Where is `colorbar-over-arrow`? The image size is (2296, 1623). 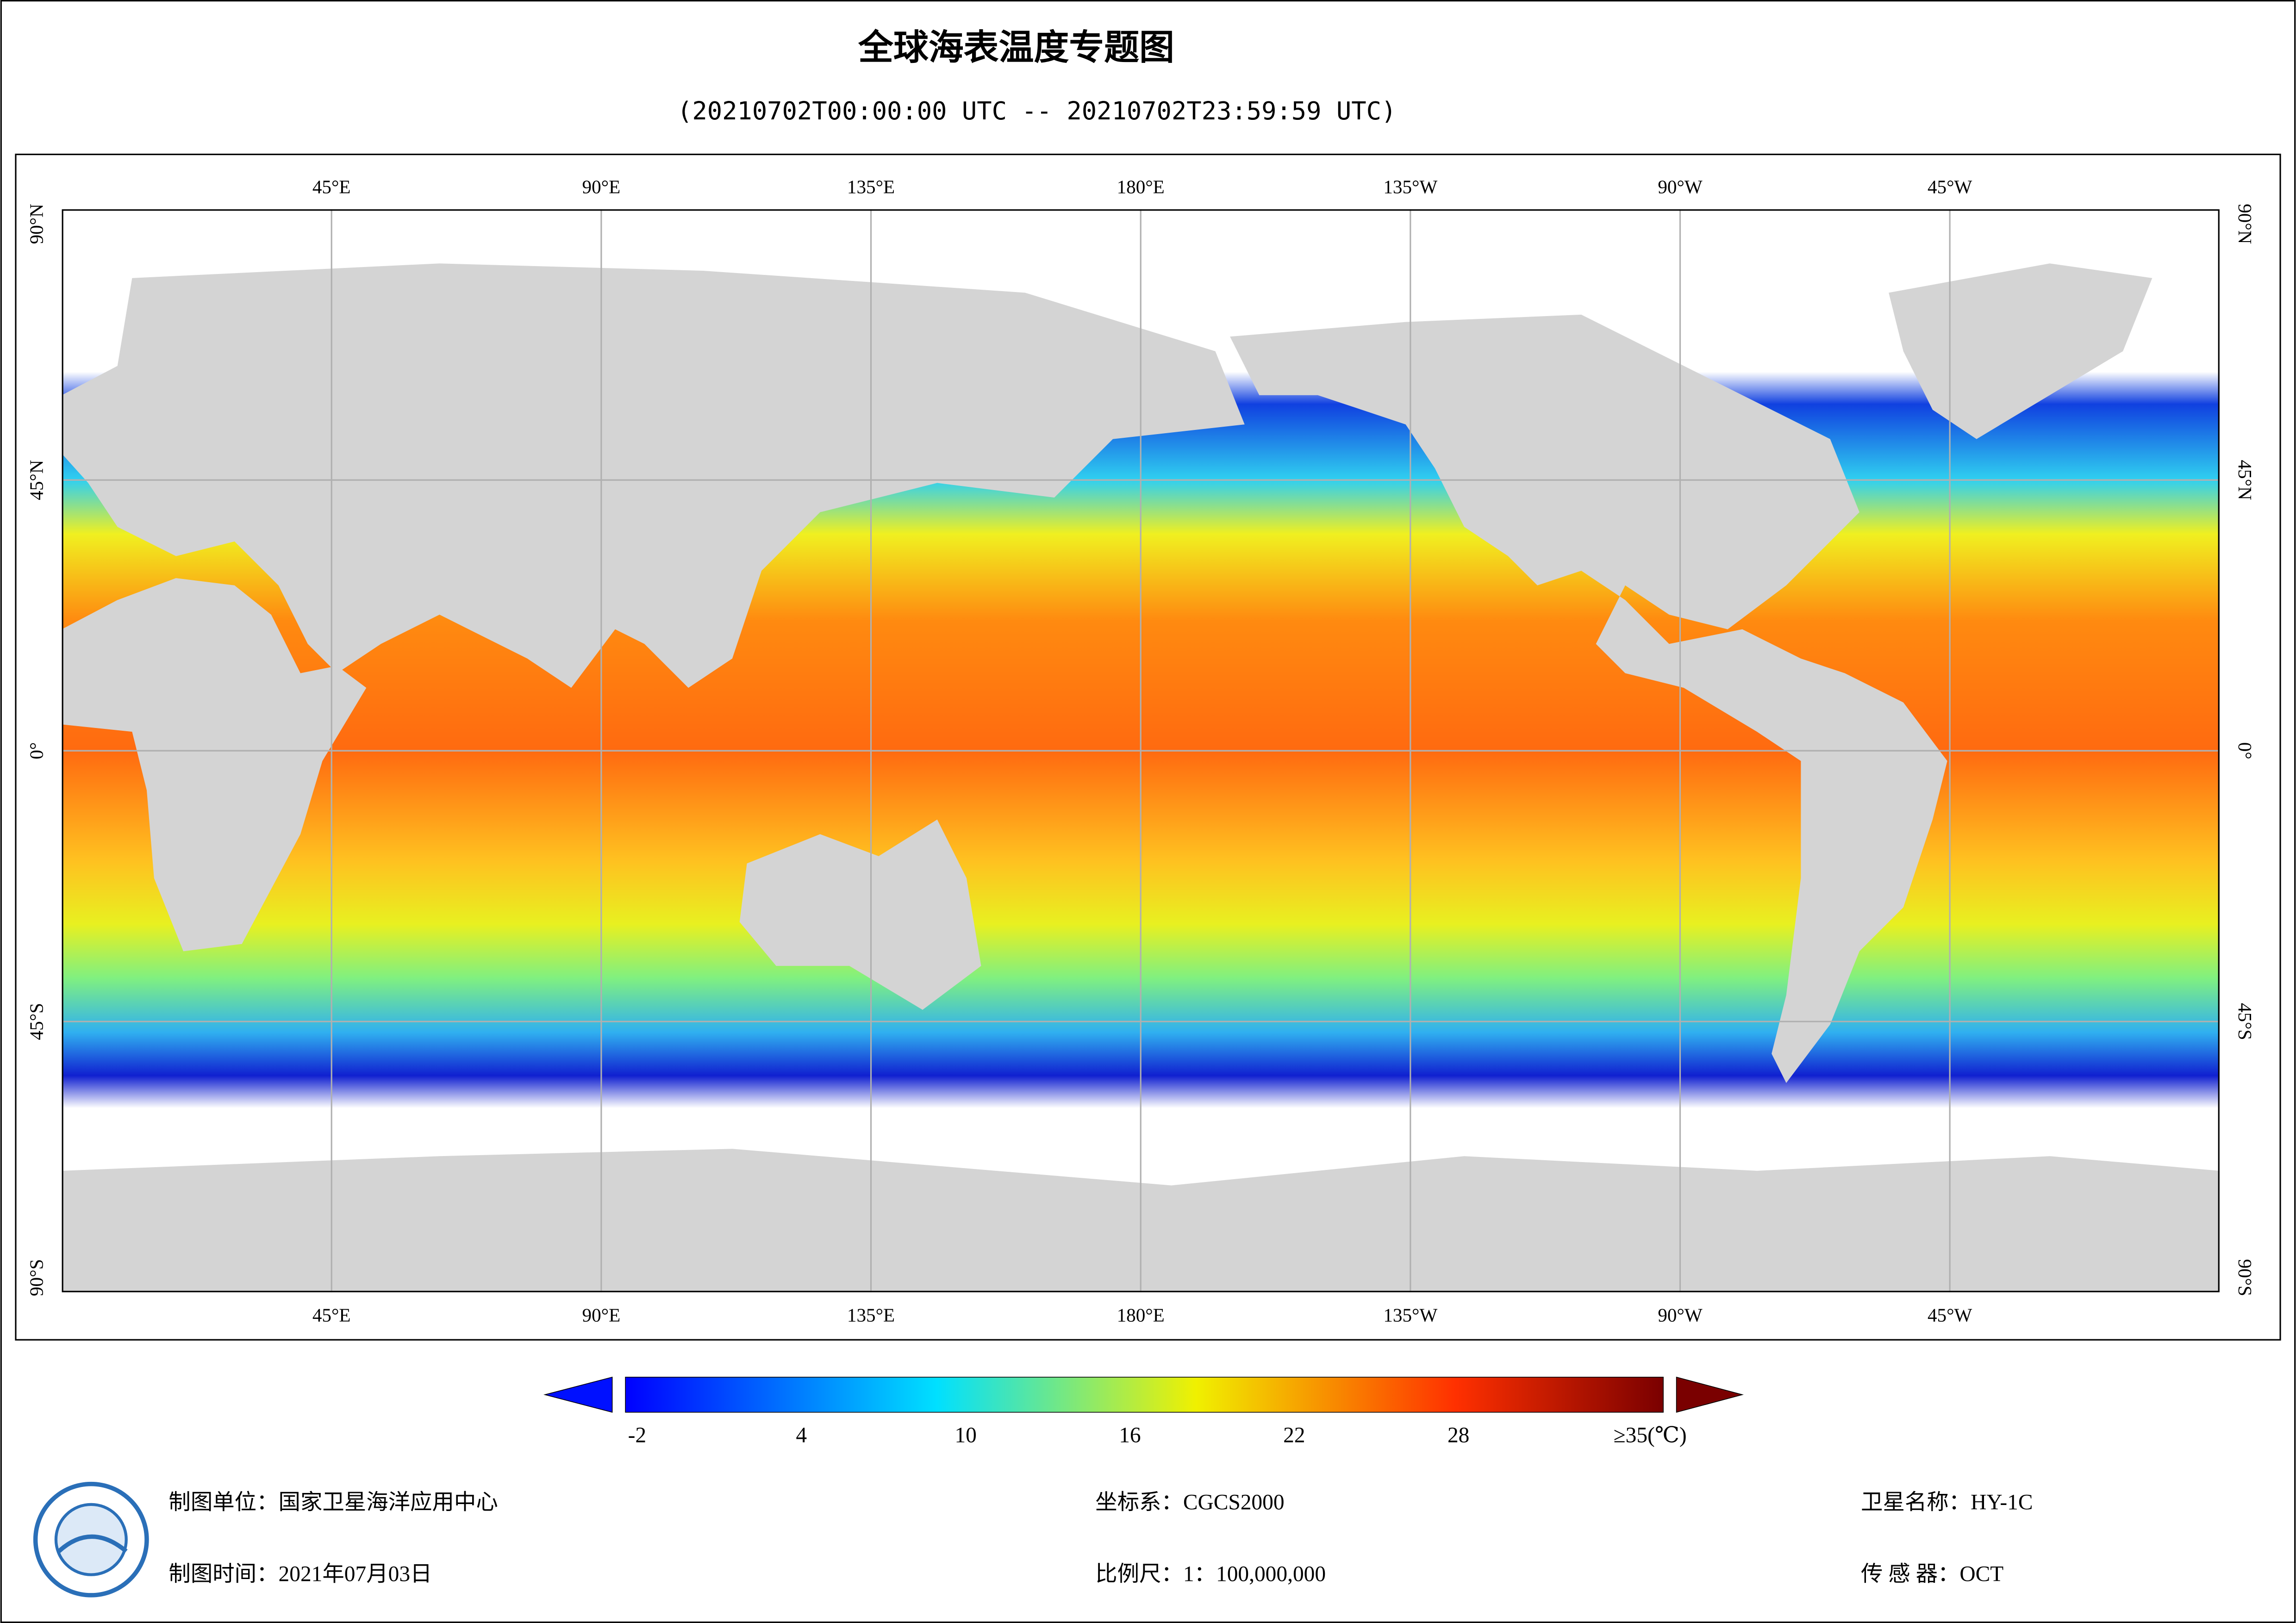
colorbar-over-arrow is located at coordinates (1710, 1394).